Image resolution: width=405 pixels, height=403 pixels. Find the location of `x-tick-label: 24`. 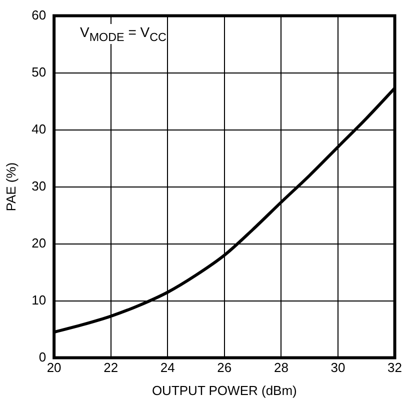

x-tick-label: 24 is located at coordinates (167, 368).